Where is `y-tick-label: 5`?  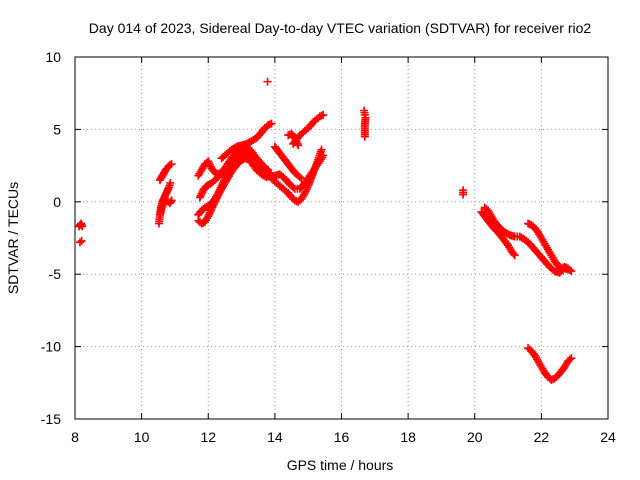
y-tick-label: 5 is located at coordinates (57, 129).